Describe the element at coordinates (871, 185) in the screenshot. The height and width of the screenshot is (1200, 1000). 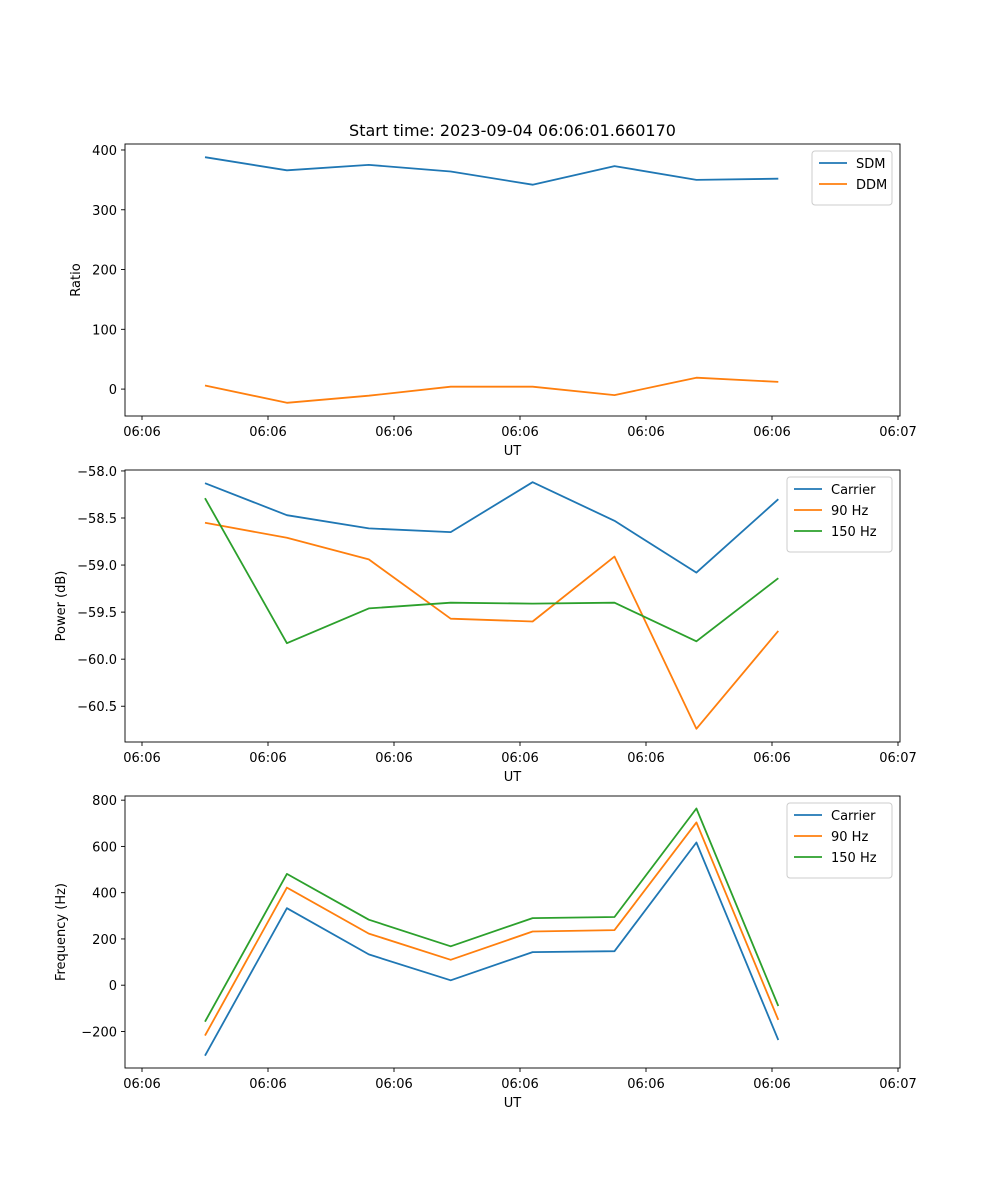
I see `legend-label-ddm: DDM` at that location.